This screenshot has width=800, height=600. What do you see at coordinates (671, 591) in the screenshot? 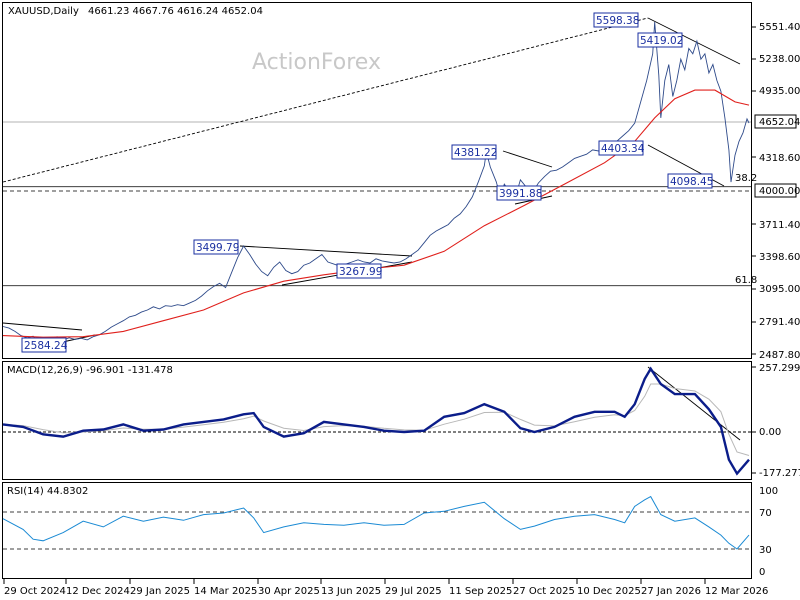
I see `x-tick-label: 27 Jan 2026` at bounding box center [671, 591].